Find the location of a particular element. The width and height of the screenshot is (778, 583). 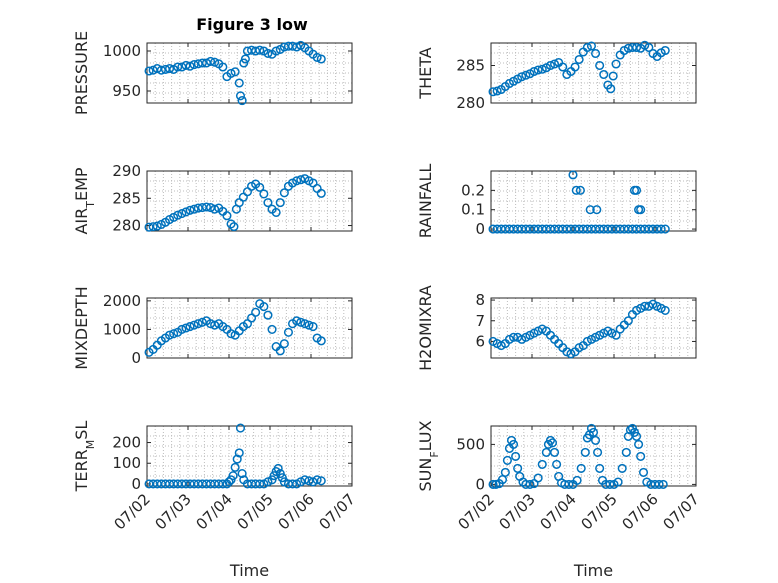

y-axis-label: AIRTEMP is located at coordinates (84, 200).